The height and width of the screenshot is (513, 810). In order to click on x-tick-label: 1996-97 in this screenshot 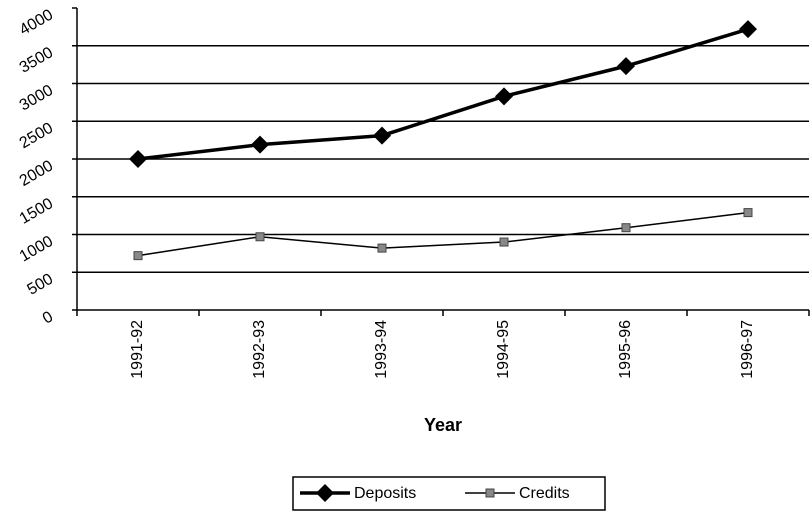, I will do `click(747, 349)`.